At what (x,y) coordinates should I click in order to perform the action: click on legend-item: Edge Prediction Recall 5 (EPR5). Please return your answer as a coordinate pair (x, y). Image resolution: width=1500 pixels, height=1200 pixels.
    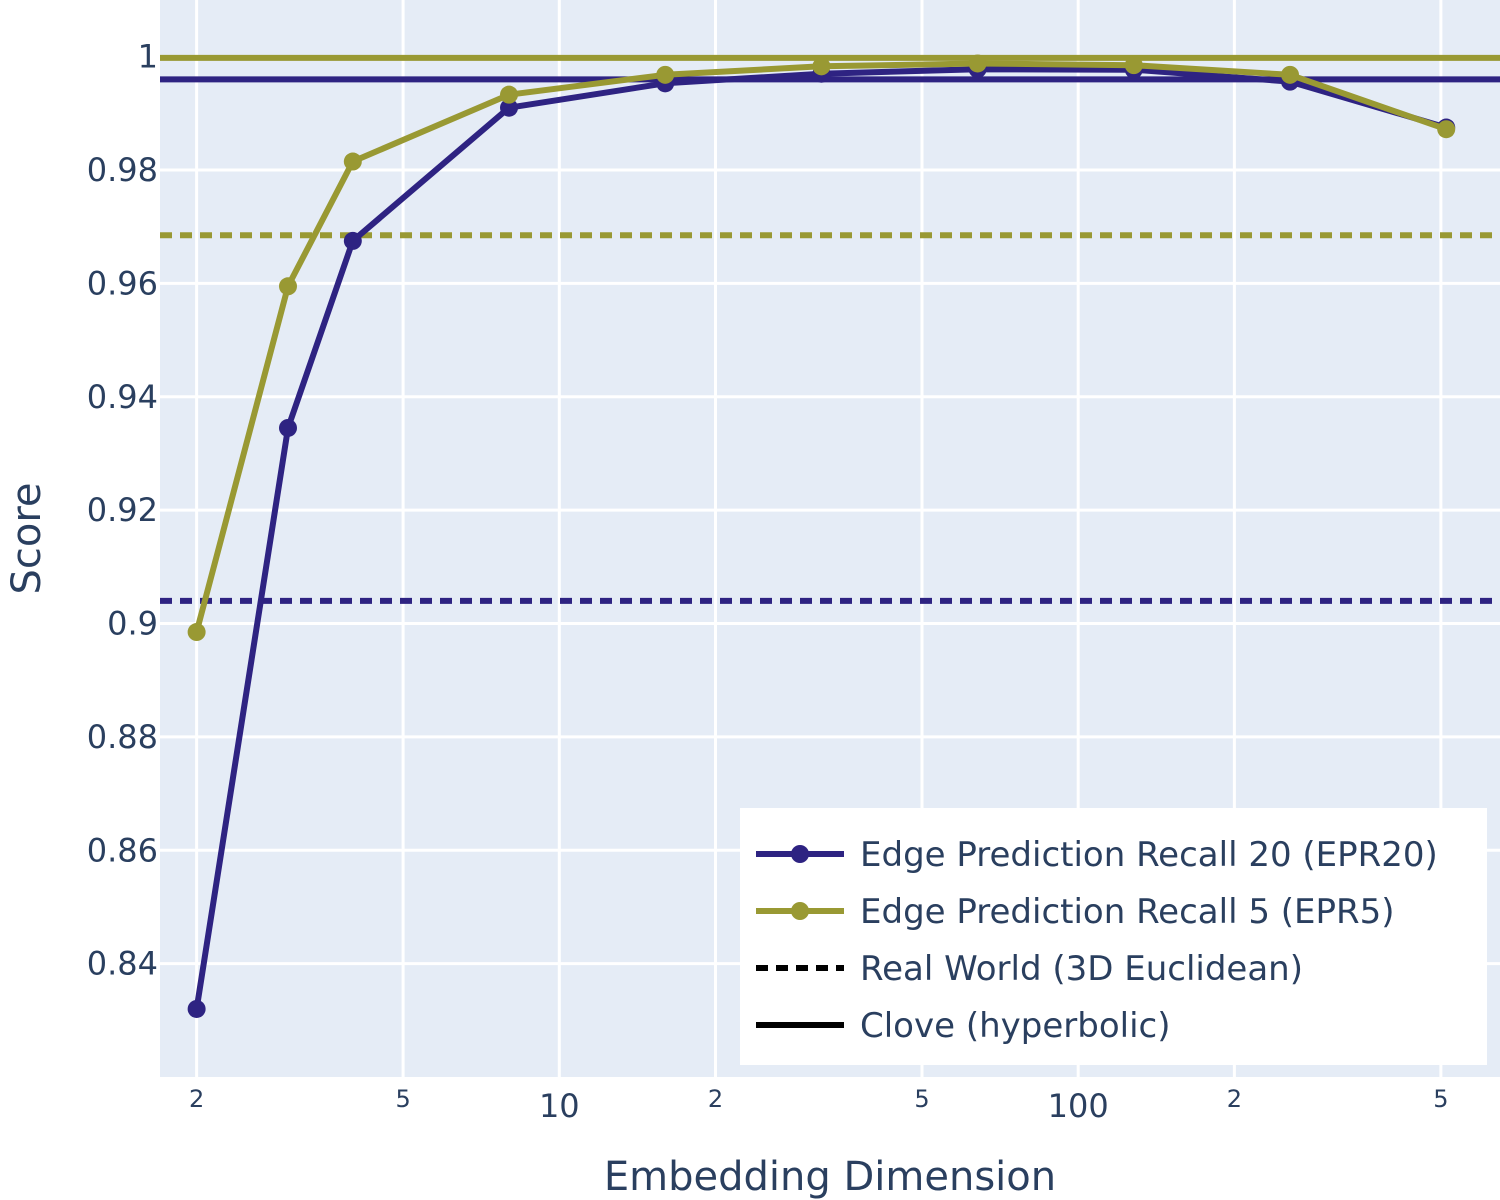
    Looking at the image, I should click on (1075, 912).